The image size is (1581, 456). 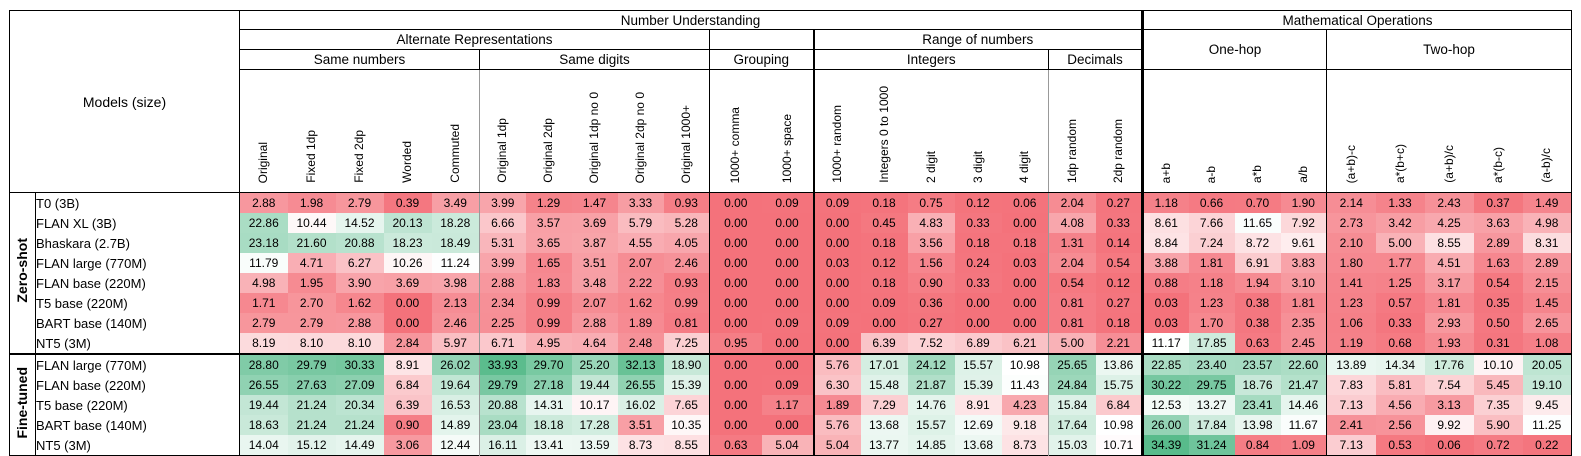 I want to click on data-cell: 3.83, so click(x=1303, y=263).